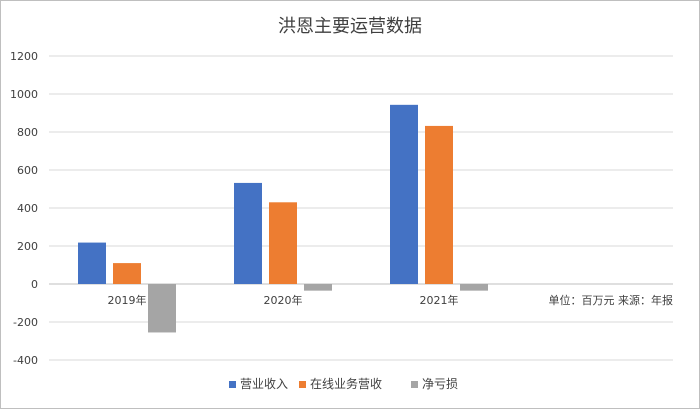 This screenshot has height=409, width=700. I want to click on x-tick-label: 2020年, so click(283, 300).